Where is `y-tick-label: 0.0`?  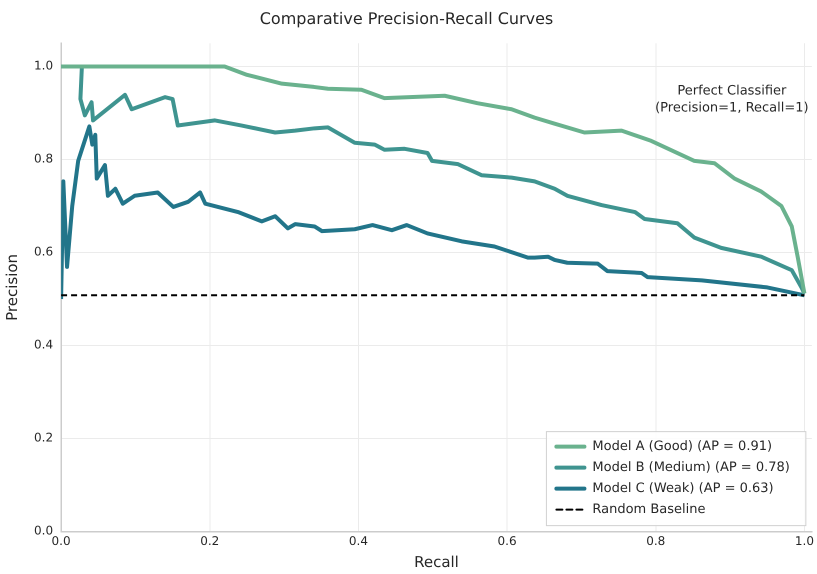 y-tick-label: 0.0 is located at coordinates (44, 531).